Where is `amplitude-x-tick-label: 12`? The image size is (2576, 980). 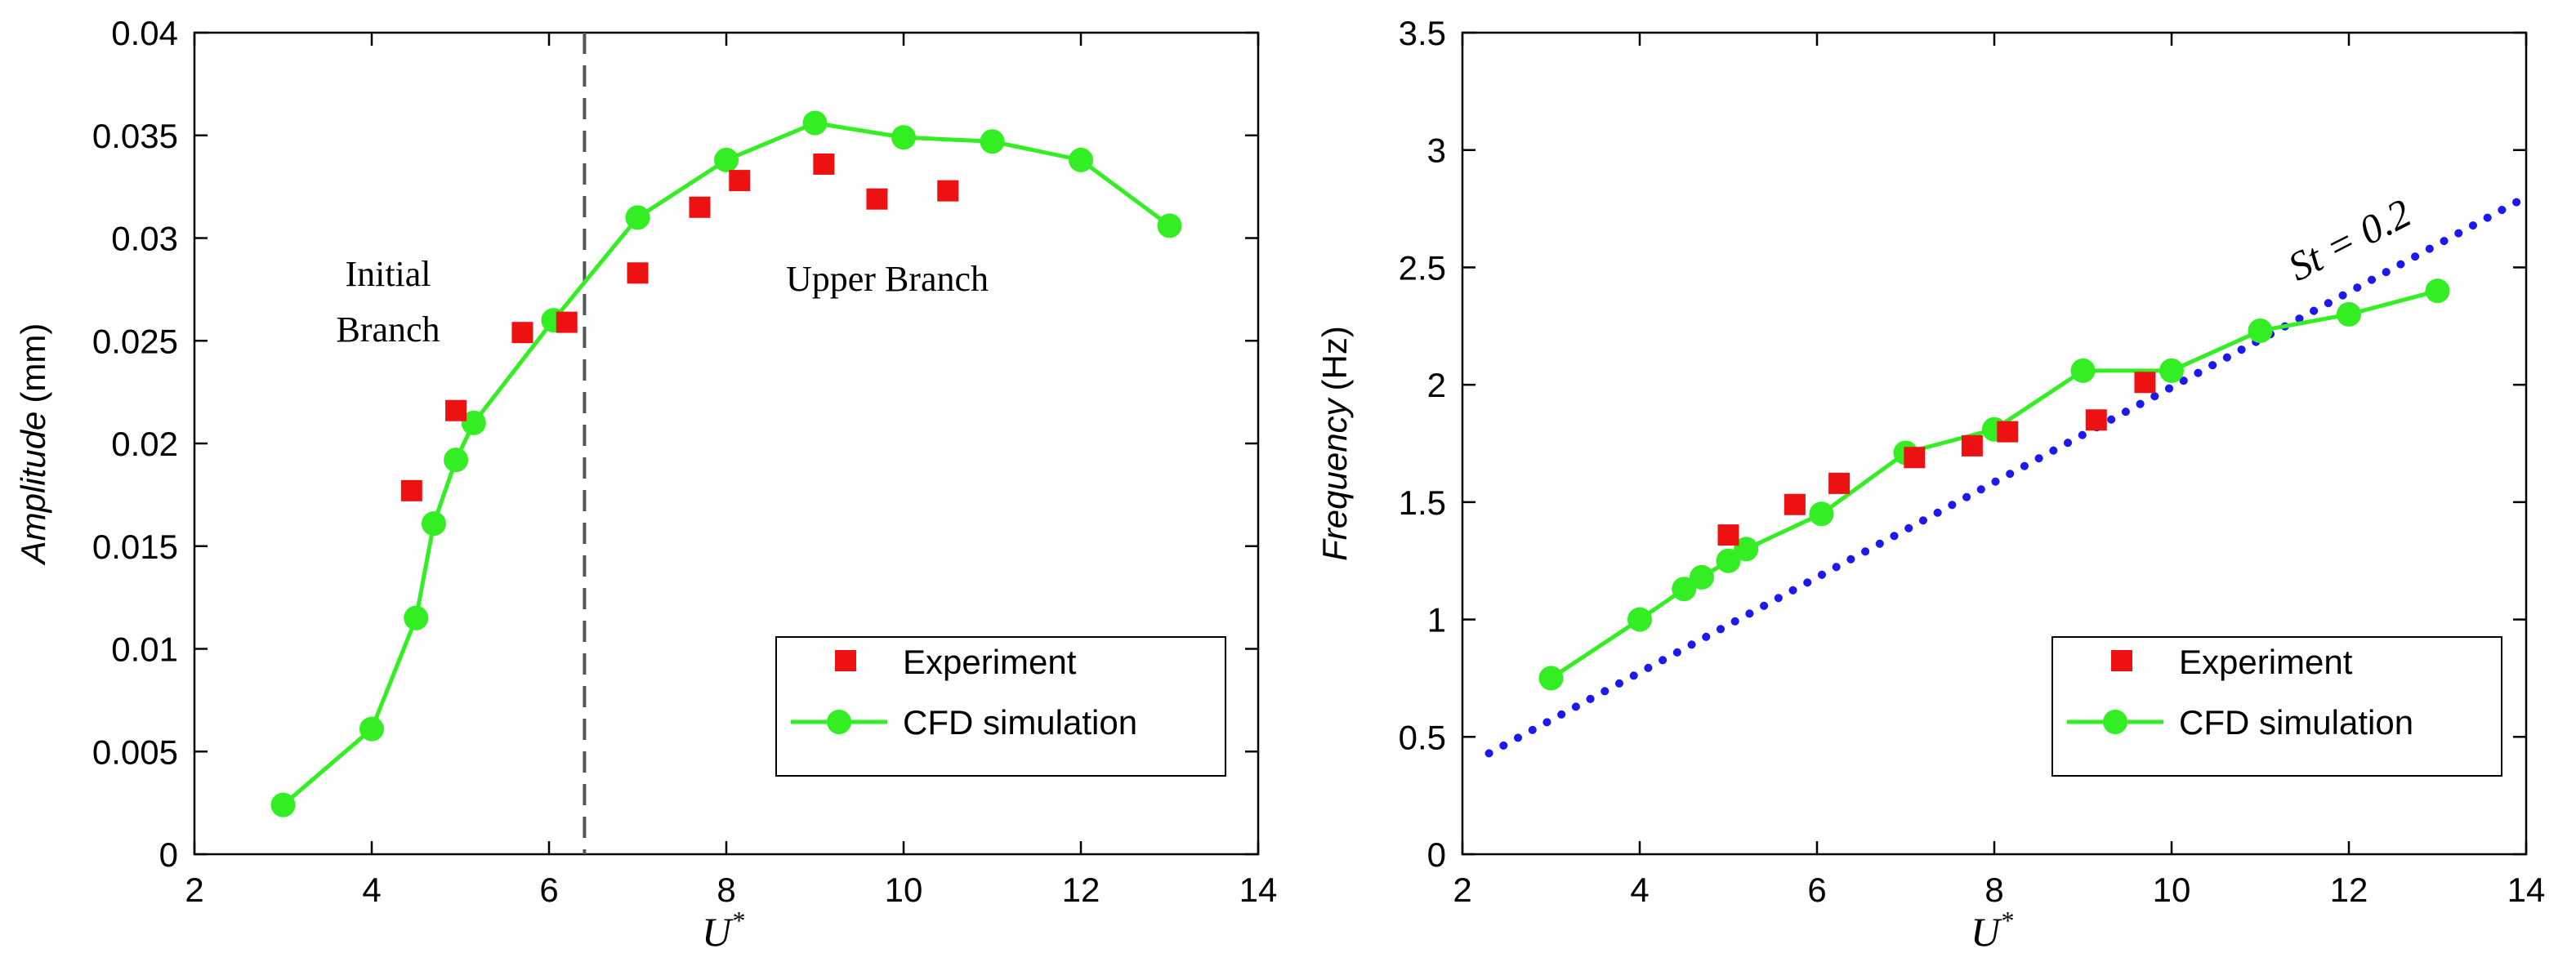 amplitude-x-tick-label: 12 is located at coordinates (1081, 890).